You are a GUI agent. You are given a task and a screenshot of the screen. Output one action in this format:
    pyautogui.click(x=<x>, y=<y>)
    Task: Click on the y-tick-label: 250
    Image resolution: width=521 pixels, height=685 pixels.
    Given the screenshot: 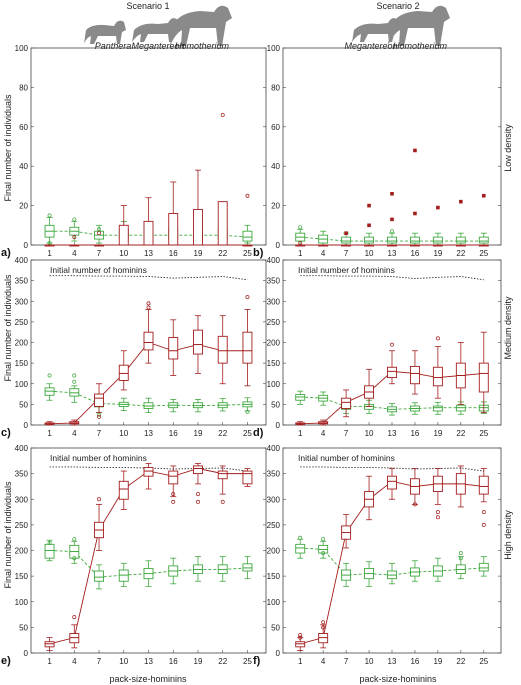 What is the action you would take?
    pyautogui.click(x=22, y=525)
    